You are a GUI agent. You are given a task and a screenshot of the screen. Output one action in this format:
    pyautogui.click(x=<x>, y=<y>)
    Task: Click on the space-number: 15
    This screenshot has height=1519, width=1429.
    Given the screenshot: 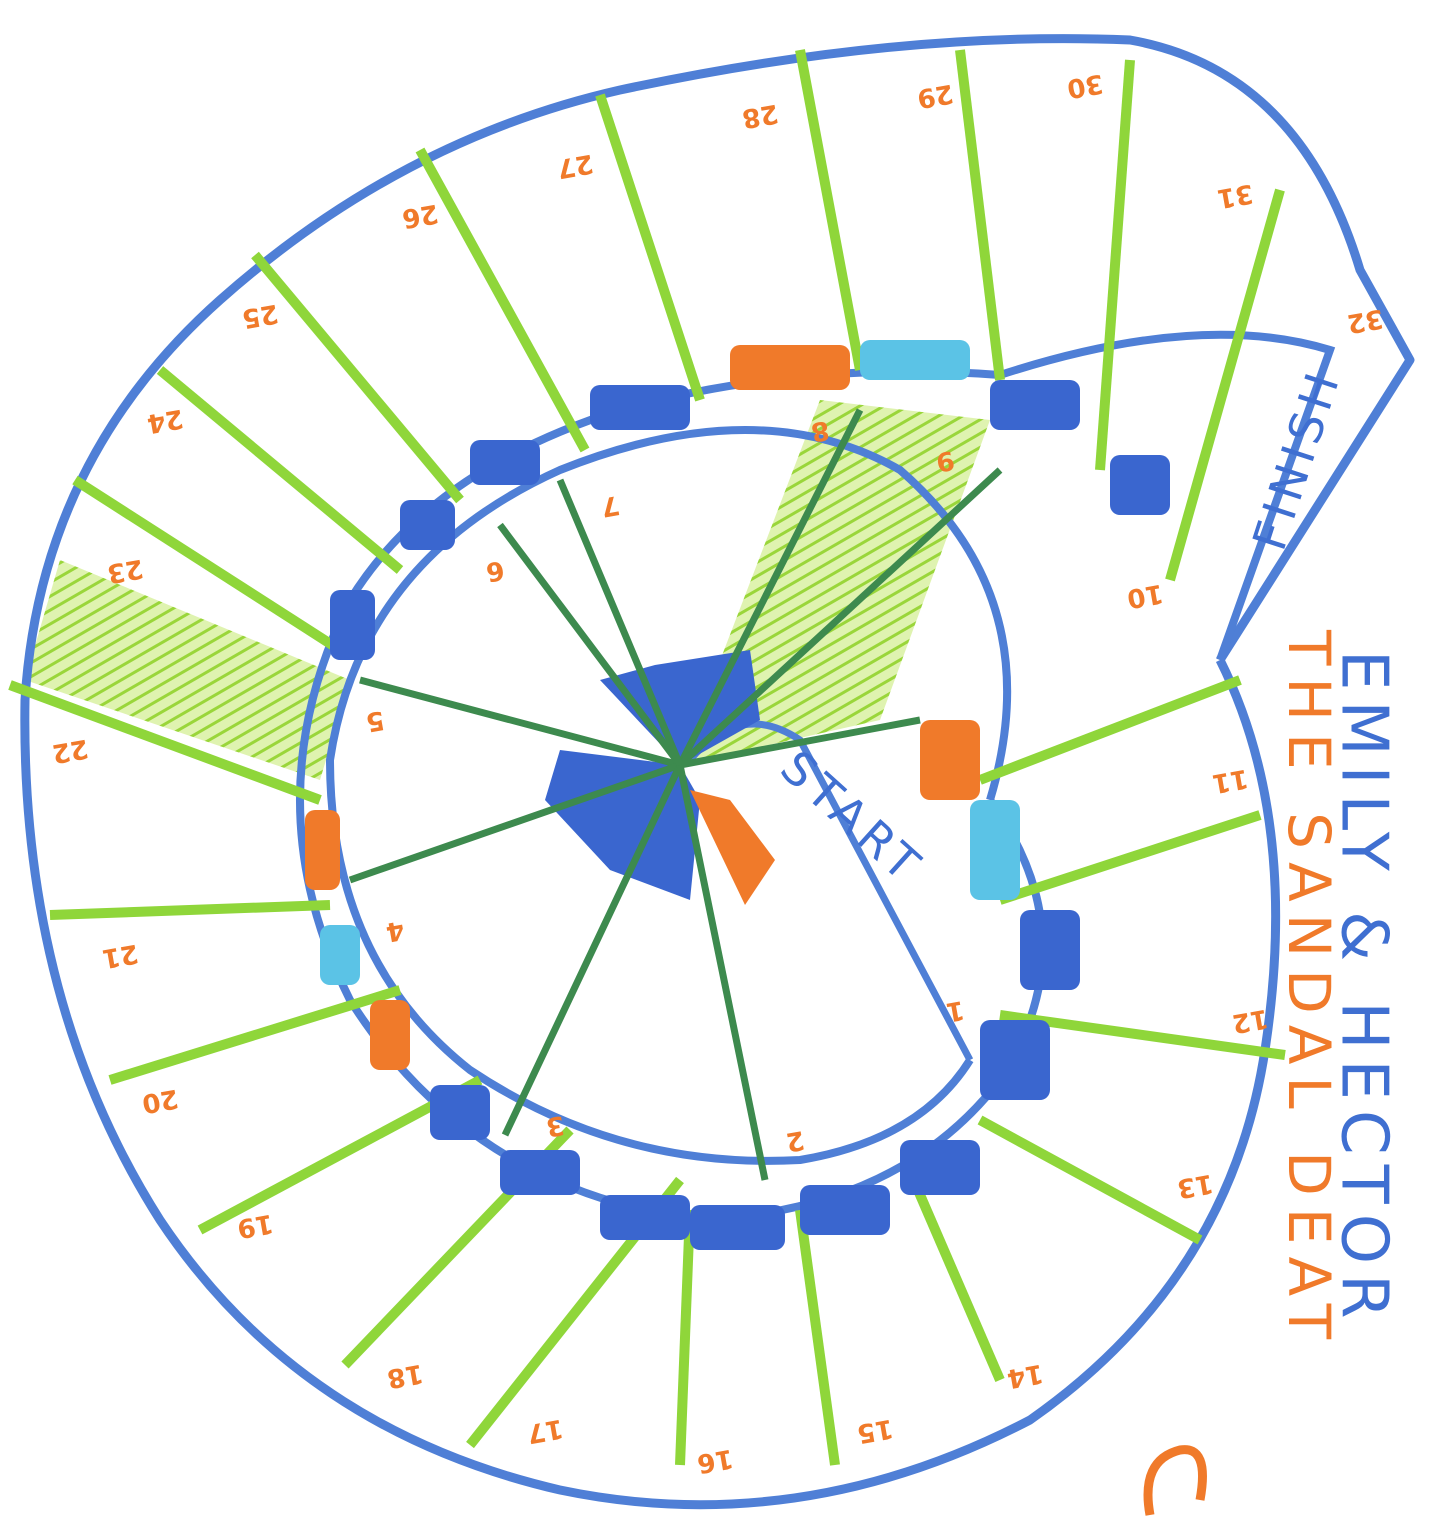 What is the action you would take?
    pyautogui.click(x=875, y=1431)
    